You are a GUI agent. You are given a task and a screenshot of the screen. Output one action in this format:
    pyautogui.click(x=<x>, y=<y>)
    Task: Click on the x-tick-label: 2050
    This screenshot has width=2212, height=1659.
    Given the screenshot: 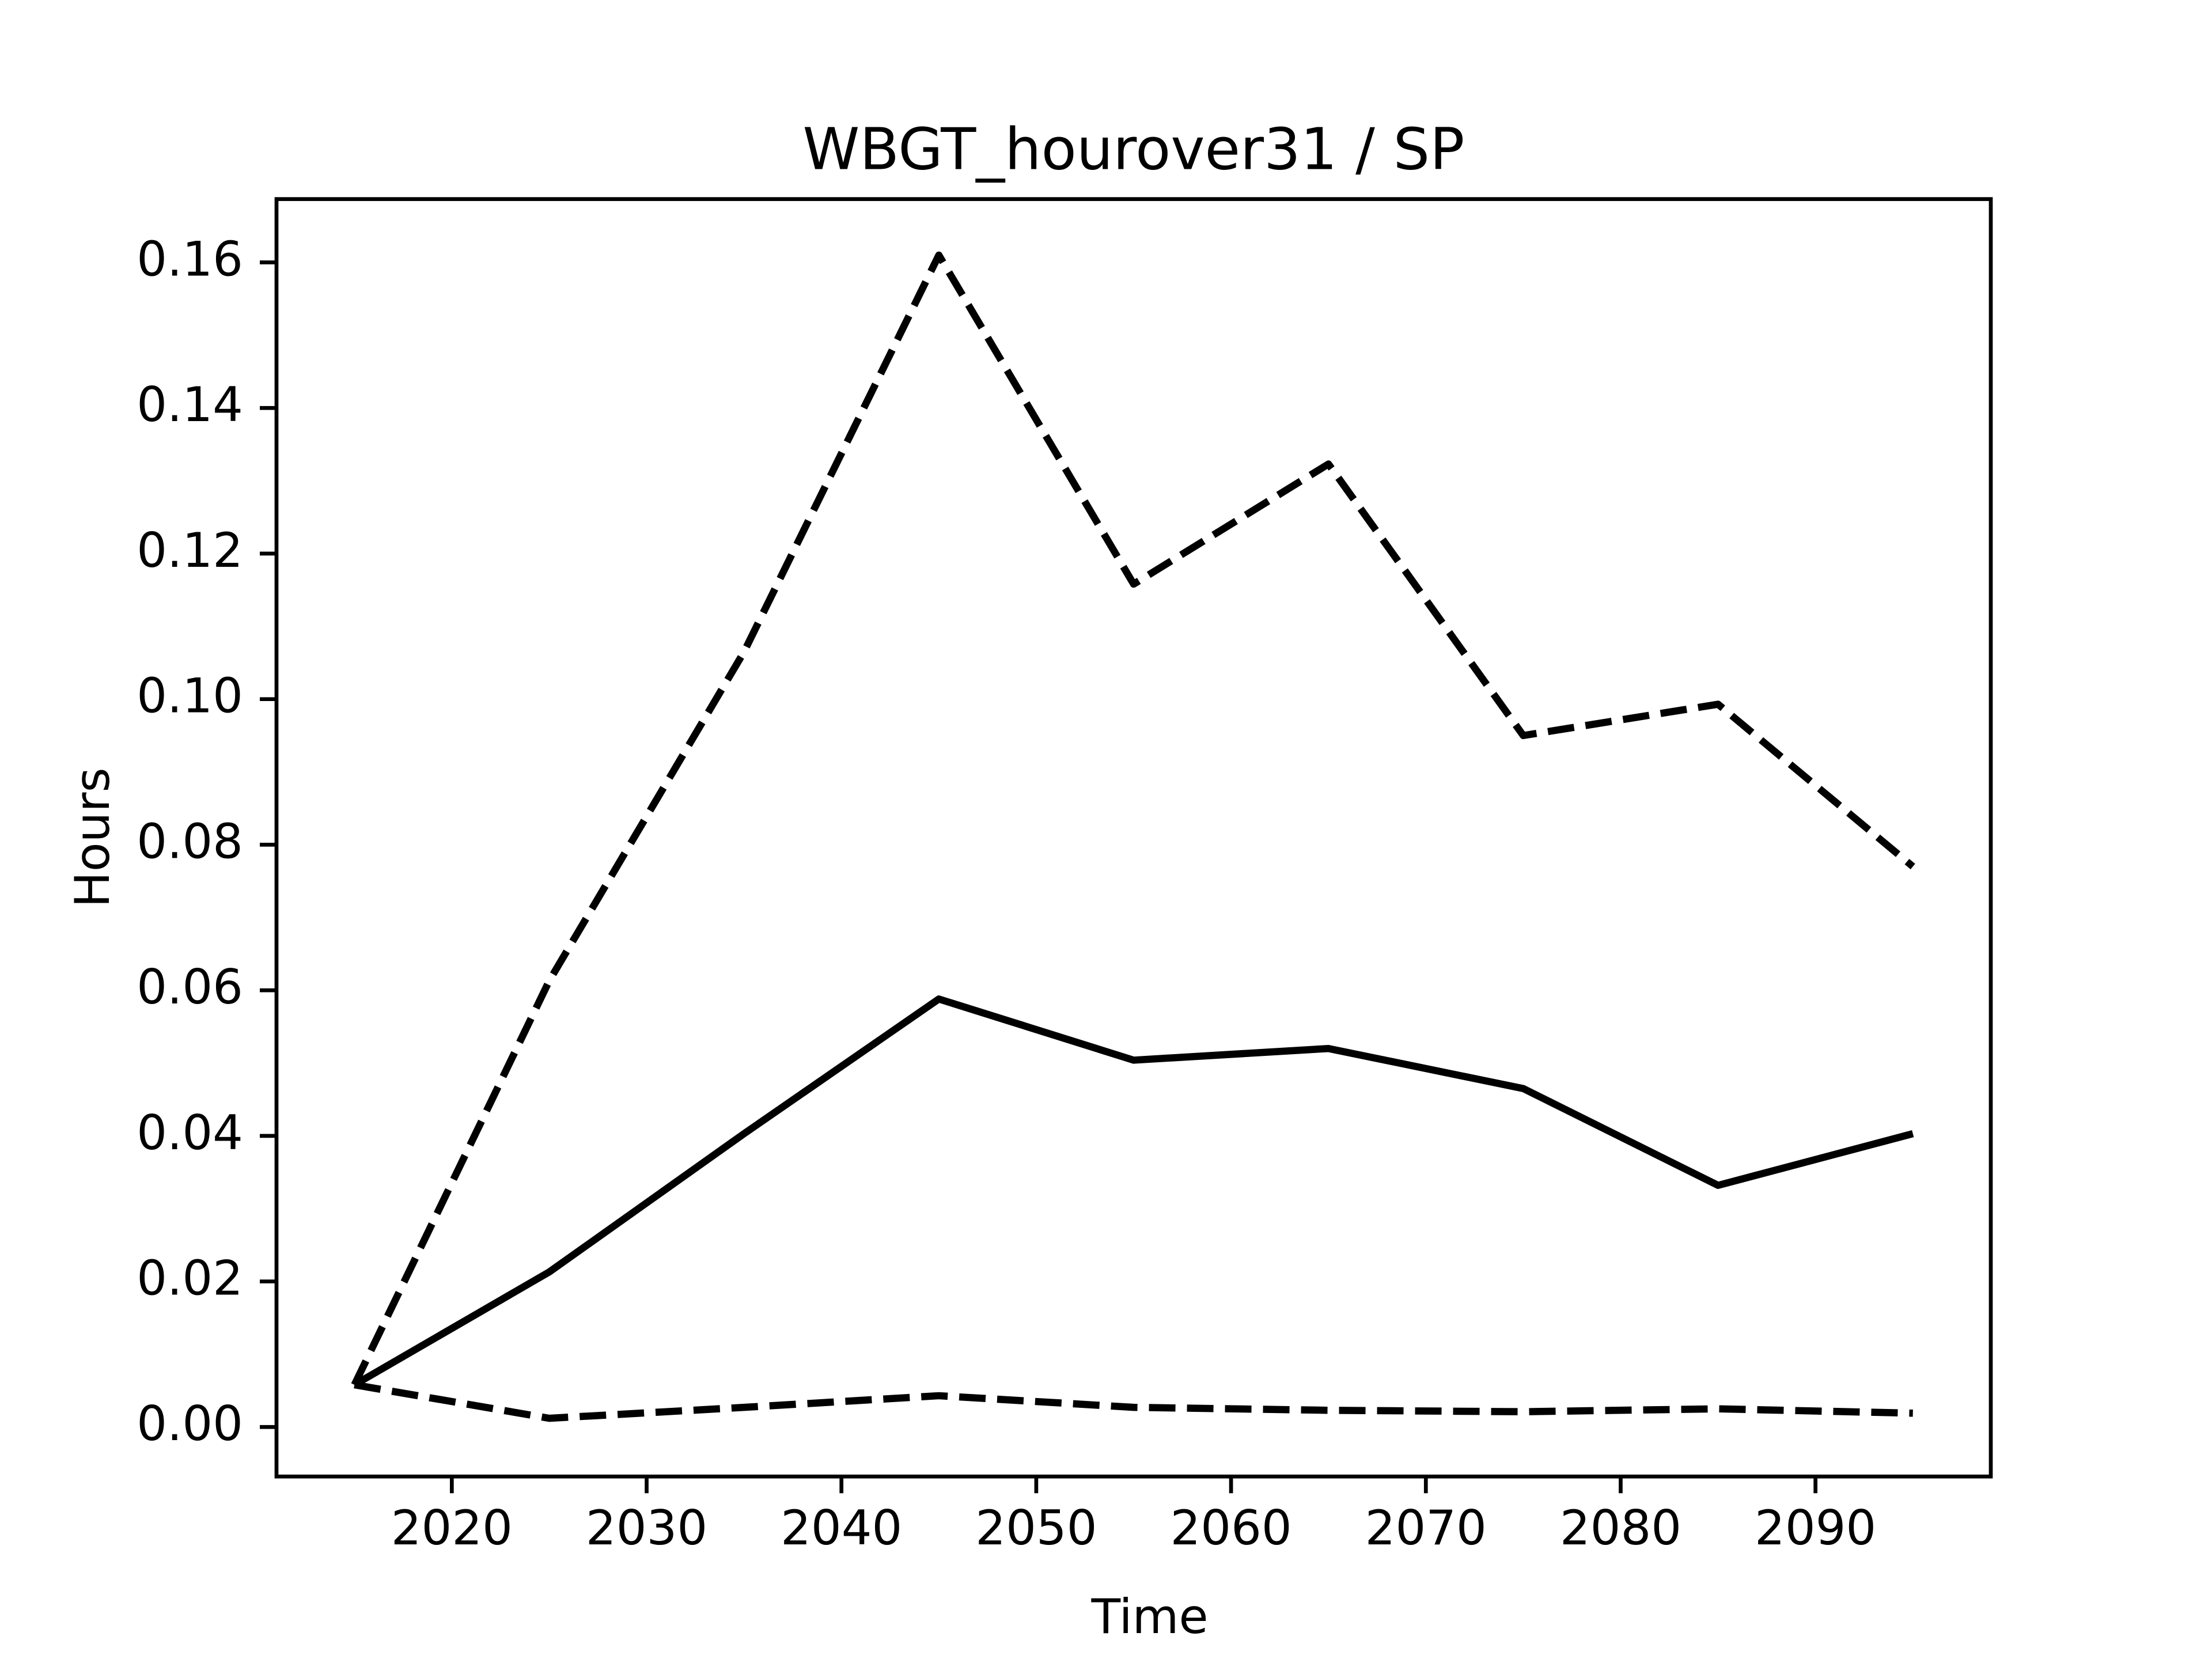 What is the action you would take?
    pyautogui.click(x=1036, y=1528)
    